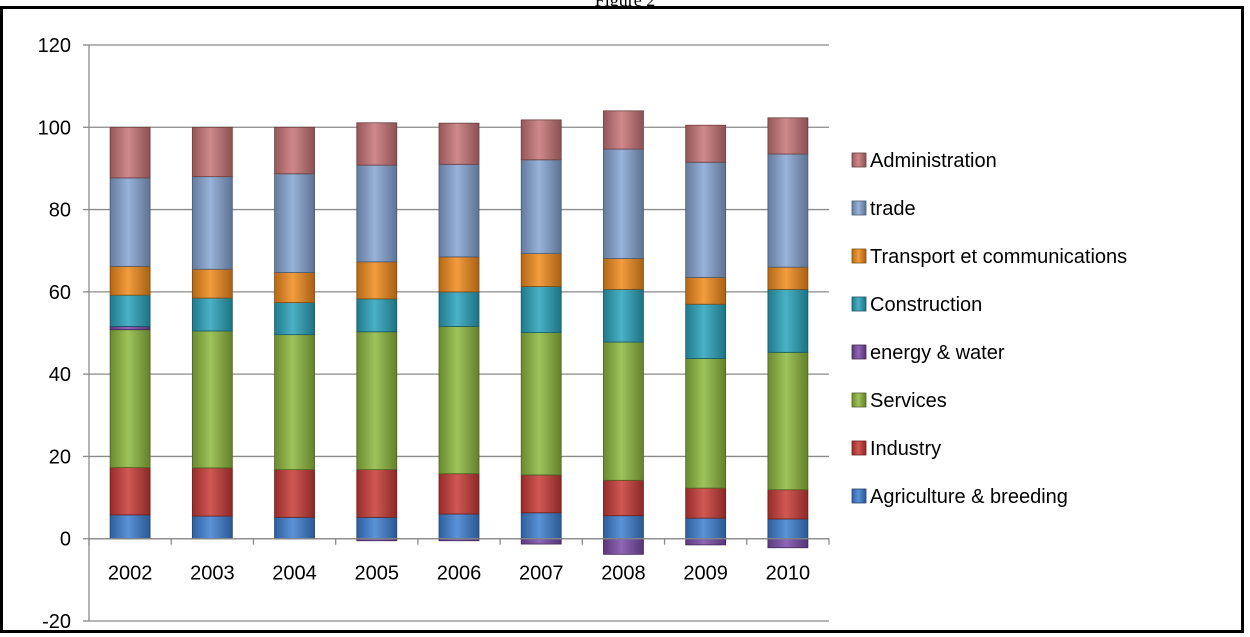 The width and height of the screenshot is (1250, 637). What do you see at coordinates (56, 620) in the screenshot?
I see `y-tick-label: -20` at bounding box center [56, 620].